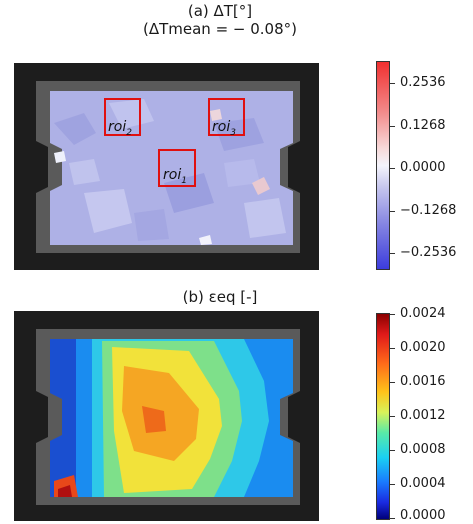 This screenshot has width=473, height=524. I want to click on colorbar-b-tick-label: 0.0016, so click(423, 381).